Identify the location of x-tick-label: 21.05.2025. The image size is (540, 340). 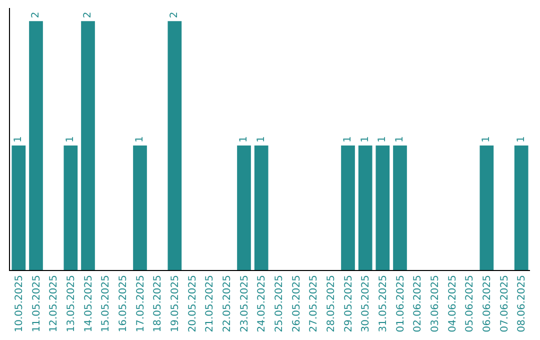
(210, 303).